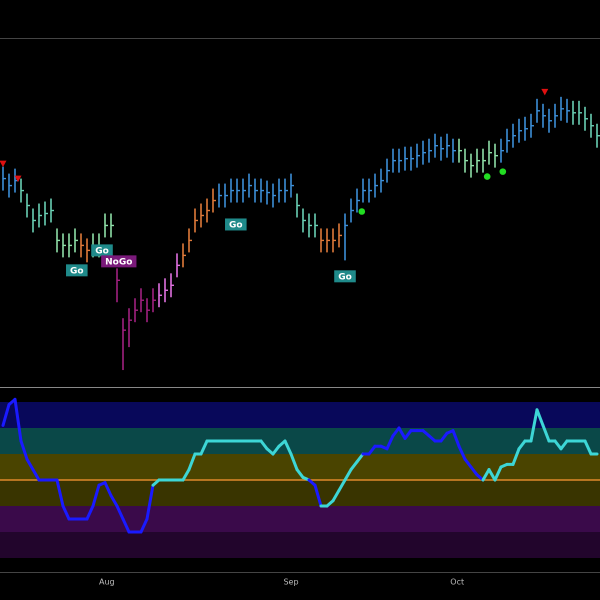 This screenshot has width=600, height=600. What do you see at coordinates (290, 582) in the screenshot?
I see `x-tick-label: Sep` at bounding box center [290, 582].